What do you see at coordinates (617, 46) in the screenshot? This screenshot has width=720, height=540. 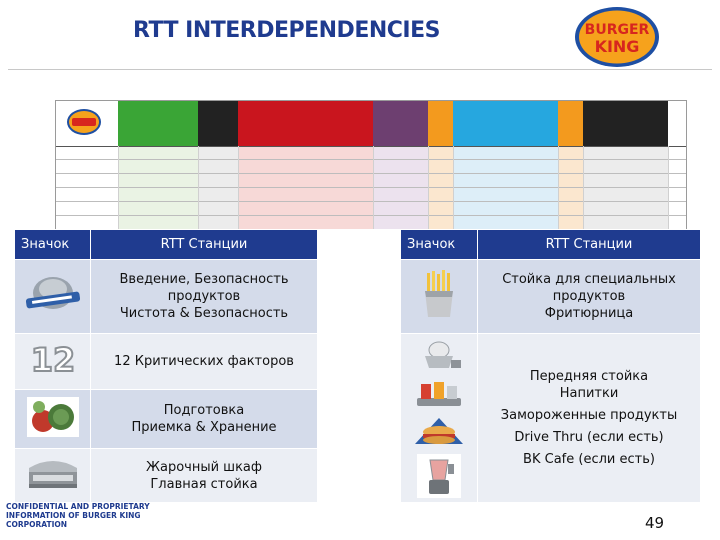 I see `logo-text-king: KING` at bounding box center [617, 46].